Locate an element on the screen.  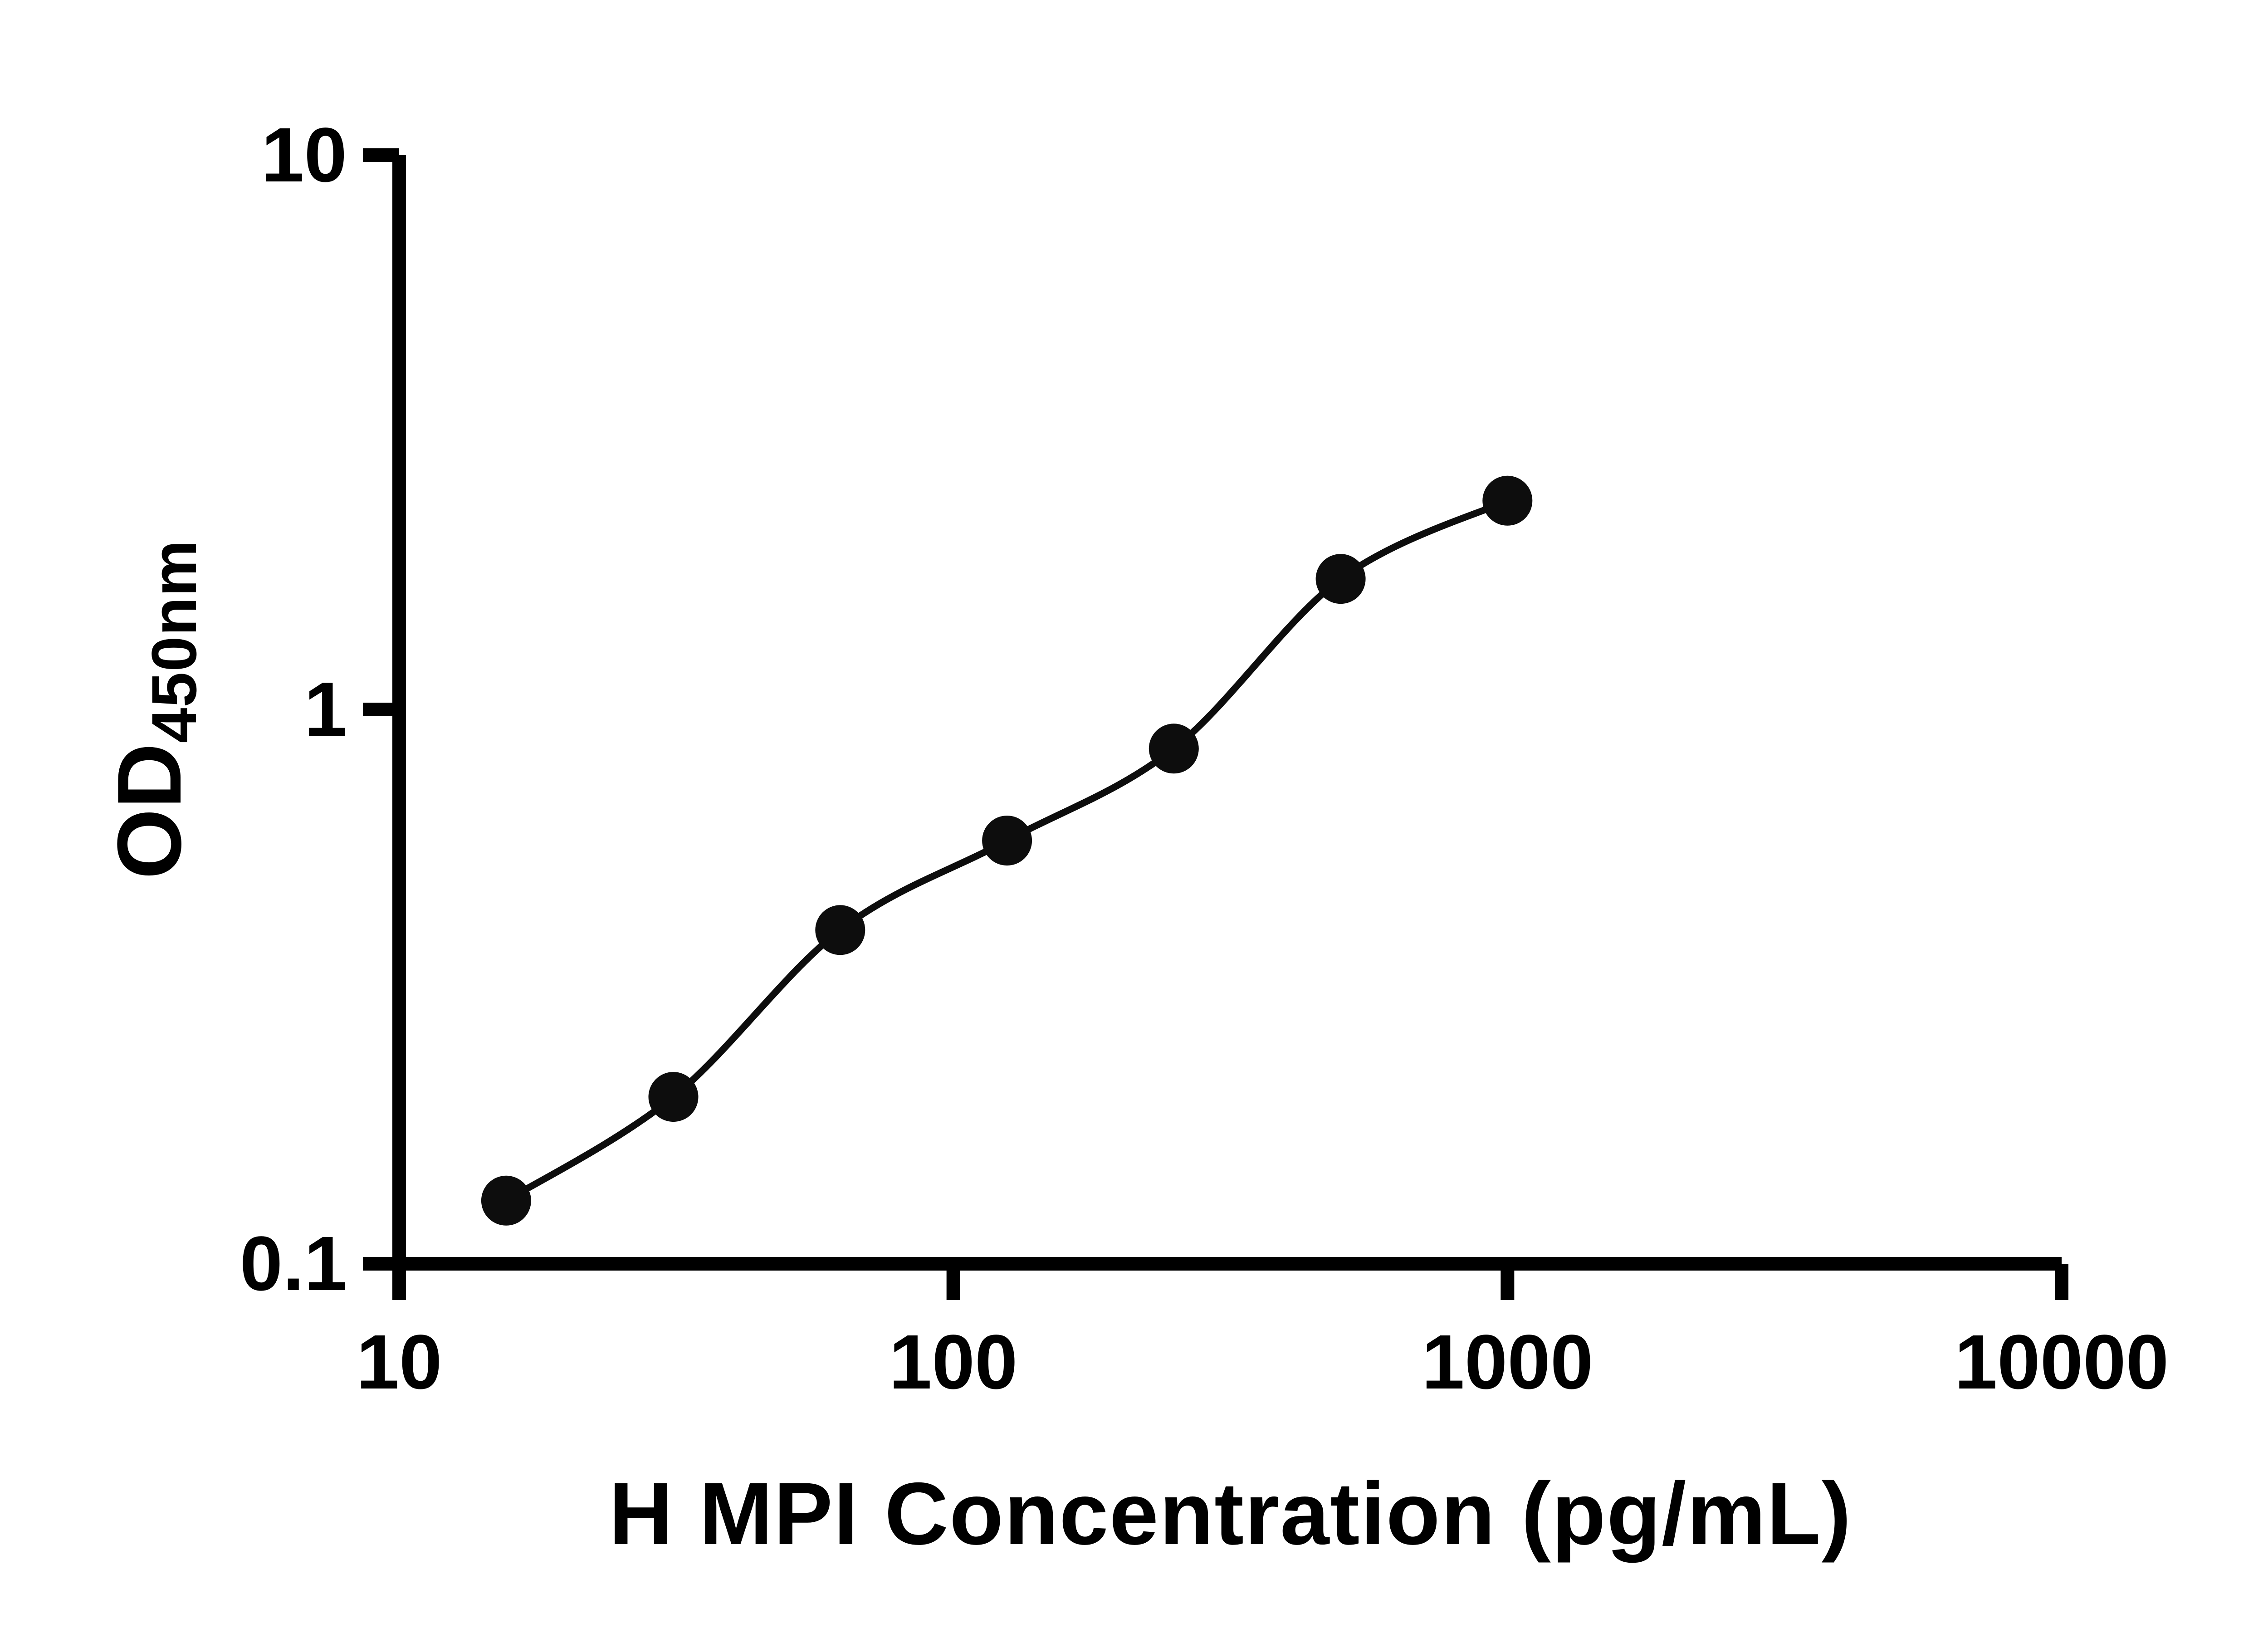
x-tick-label: 10 is located at coordinates (399, 1362).